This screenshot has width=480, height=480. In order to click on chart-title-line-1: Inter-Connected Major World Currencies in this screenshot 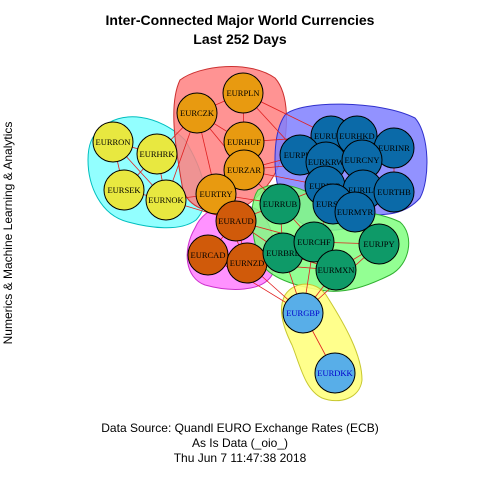, I will do `click(240, 20)`.